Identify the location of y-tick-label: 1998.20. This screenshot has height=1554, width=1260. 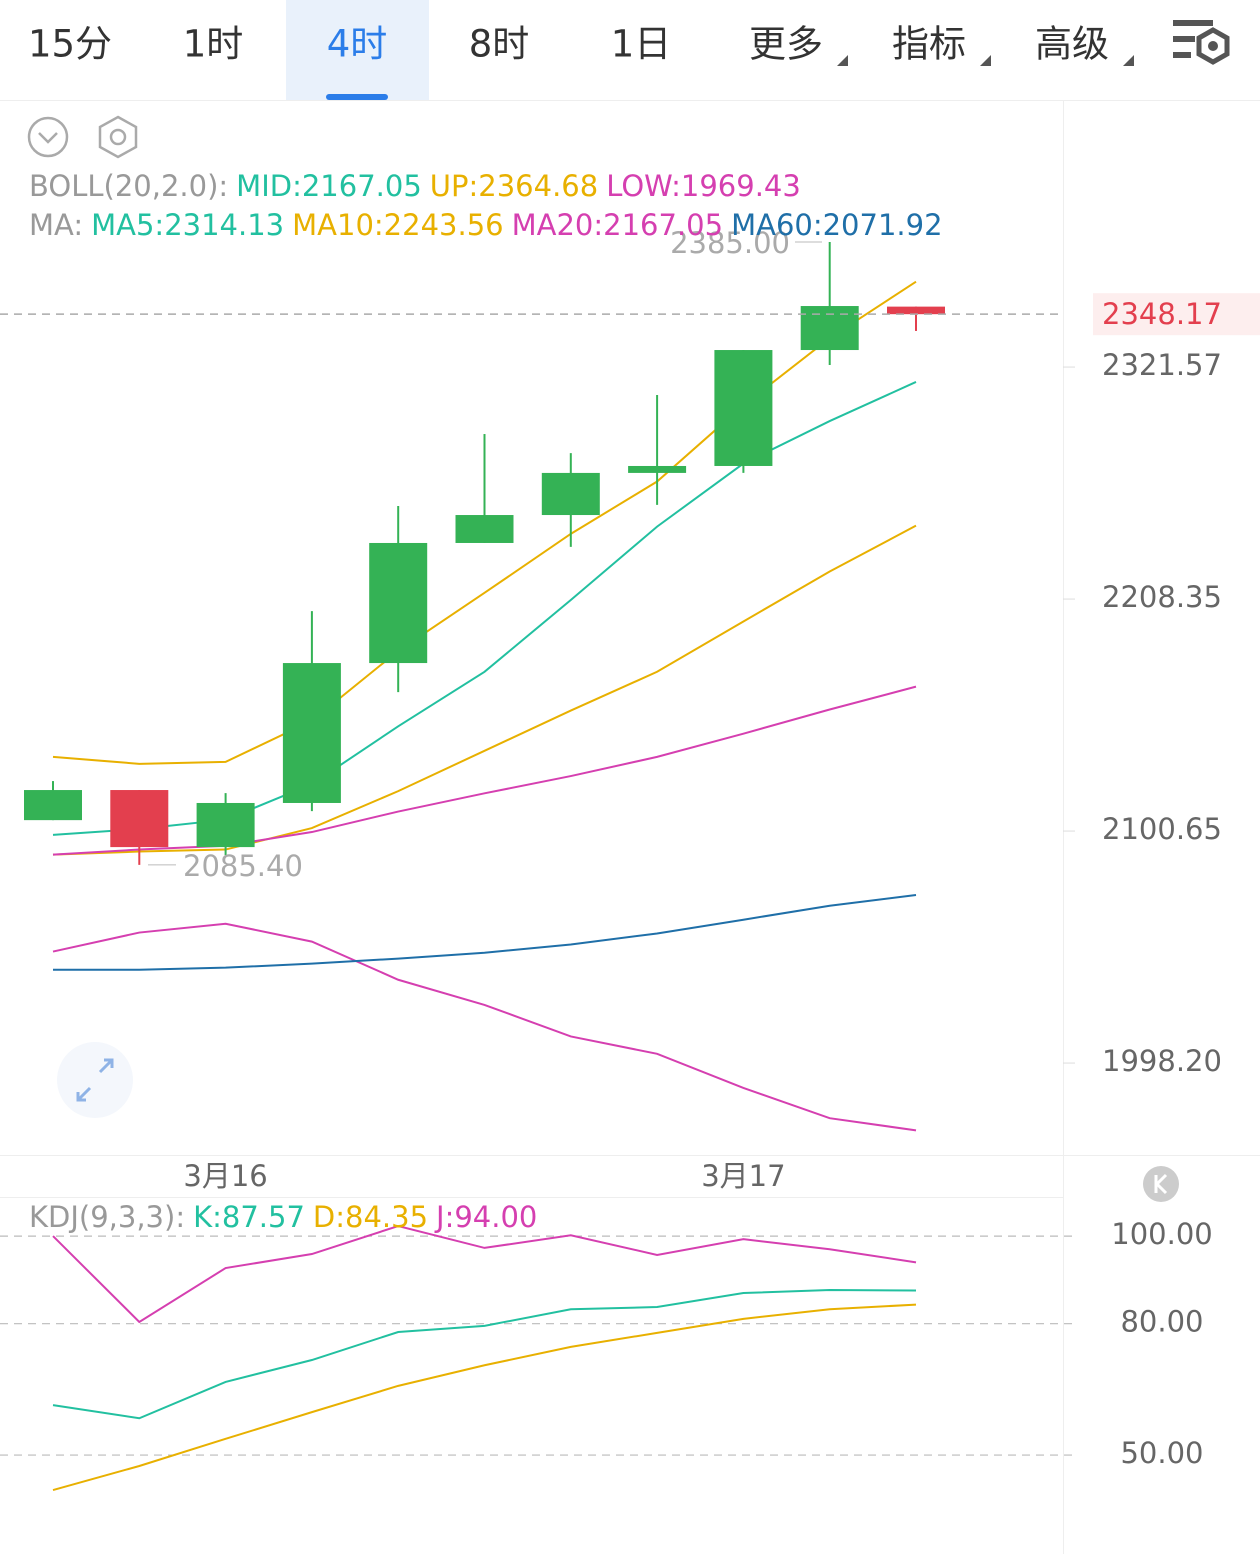
(1162, 1061).